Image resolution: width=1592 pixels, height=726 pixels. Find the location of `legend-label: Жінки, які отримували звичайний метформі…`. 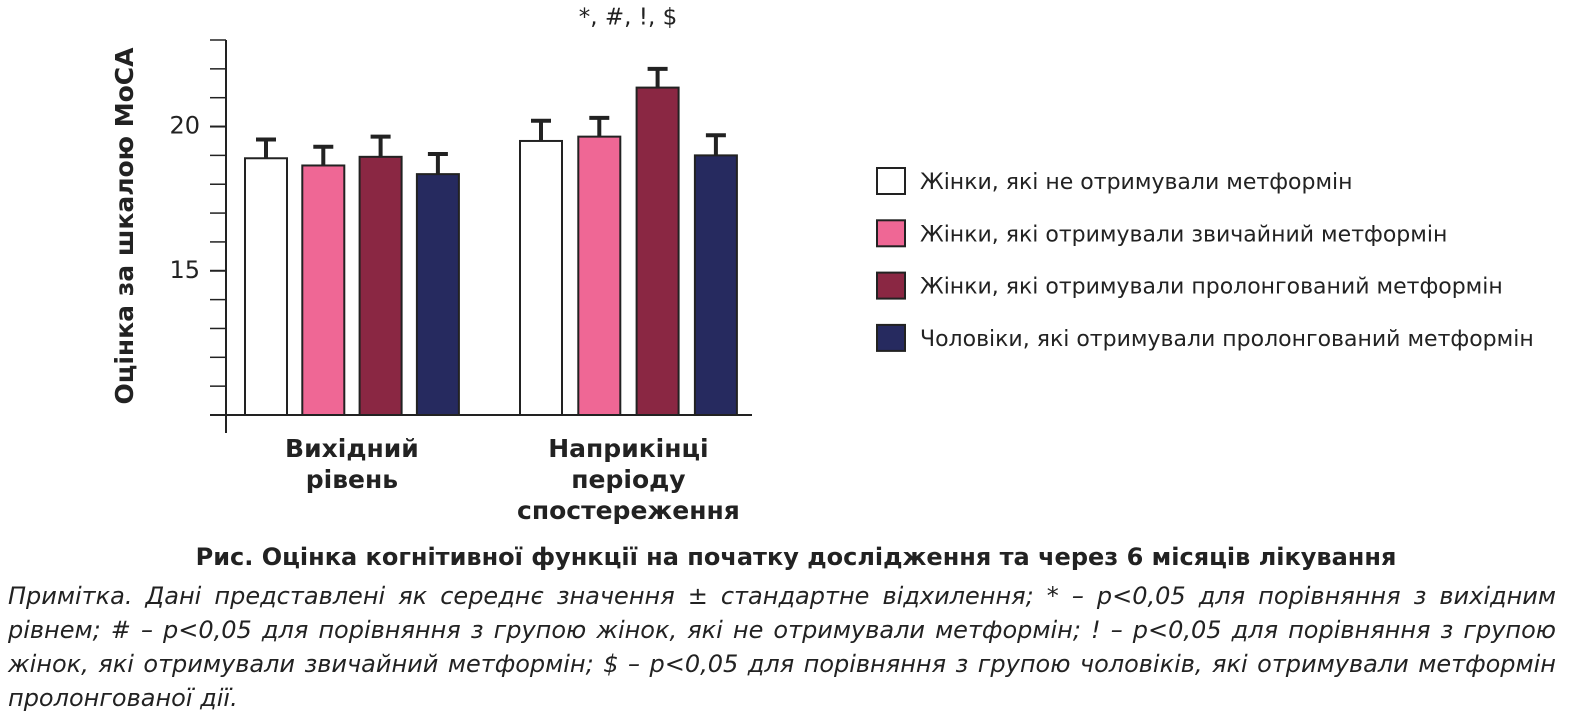

legend-label: Жінки, які отримували звичайний метформі… is located at coordinates (1183, 234).